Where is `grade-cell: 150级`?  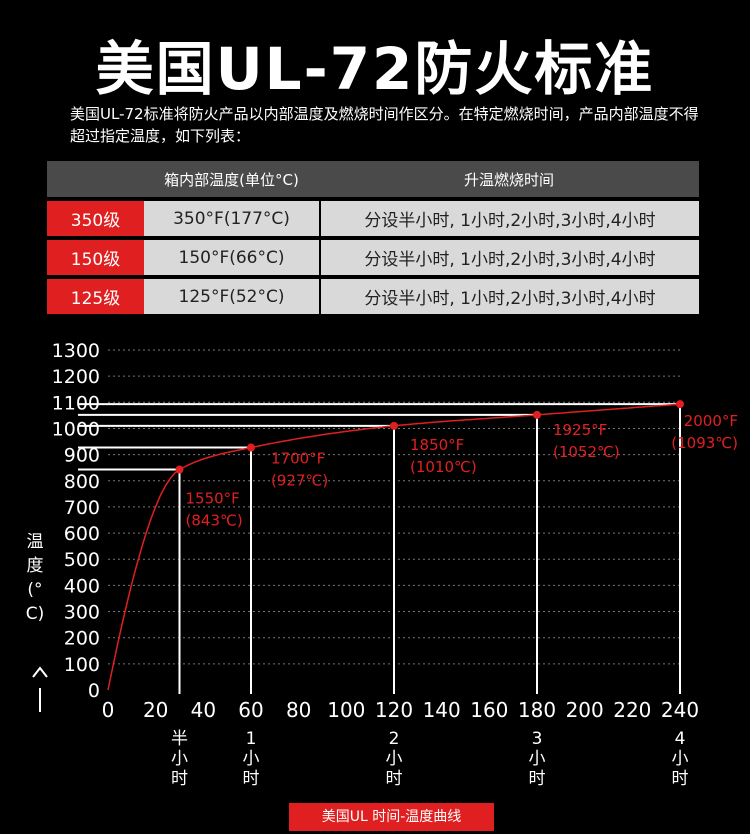
grade-cell: 150级 is located at coordinates (95, 257).